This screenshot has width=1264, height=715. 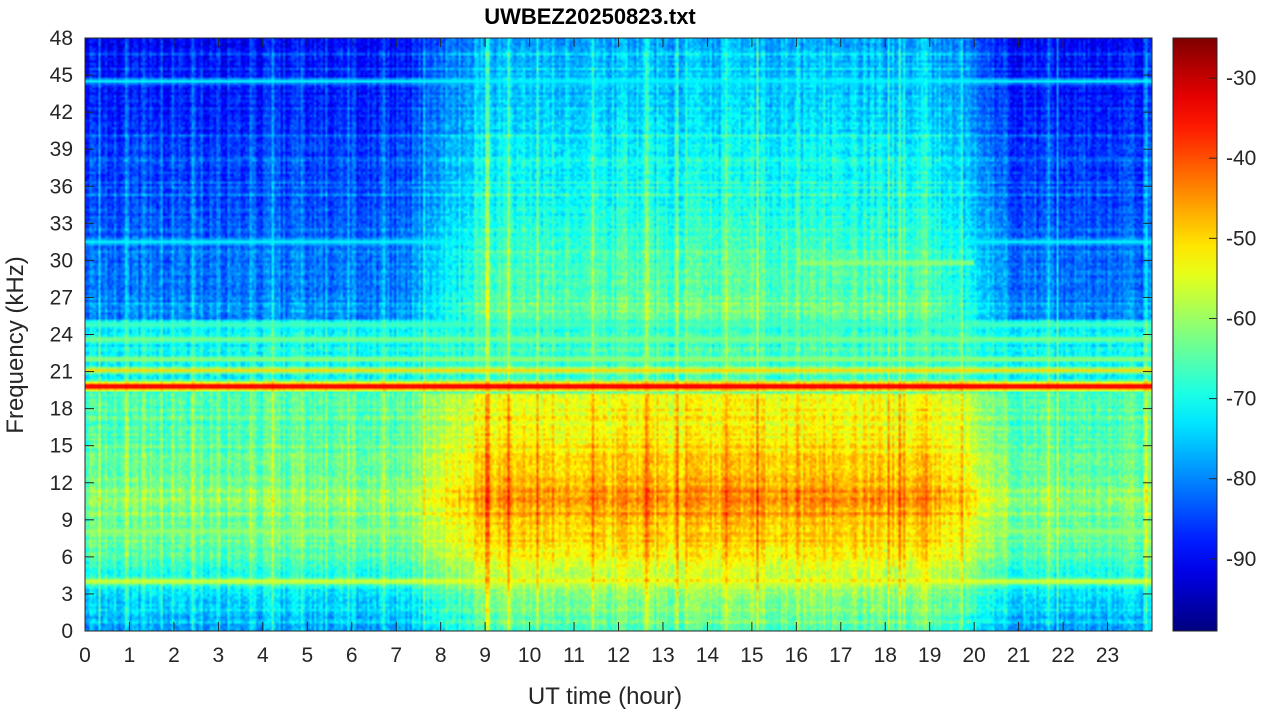 What do you see at coordinates (62, 335) in the screenshot?
I see `y-tick-label: 24` at bounding box center [62, 335].